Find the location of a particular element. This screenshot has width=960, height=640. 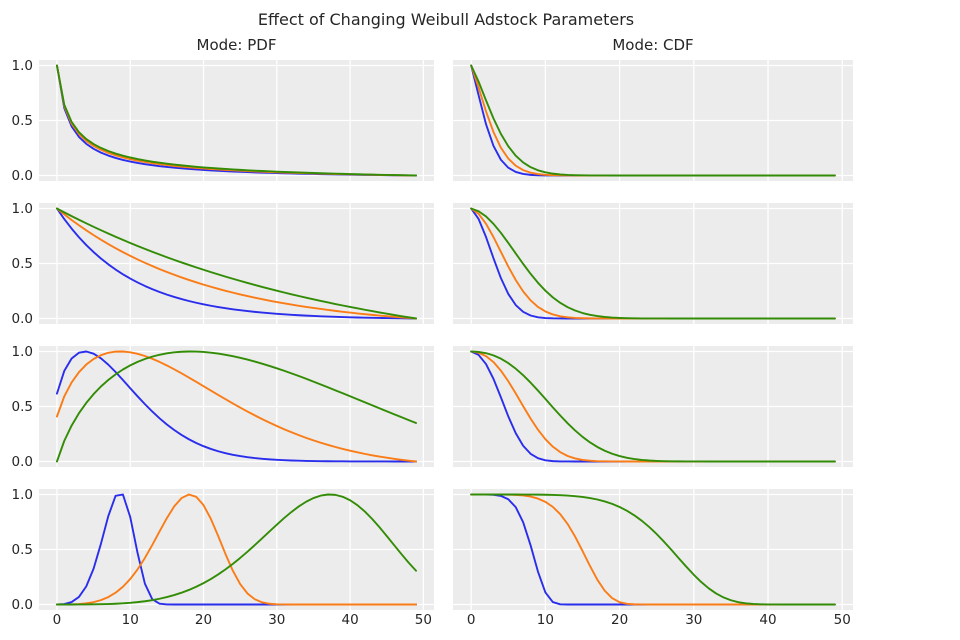

subplot-row1-cdf is located at coordinates (653, 120).